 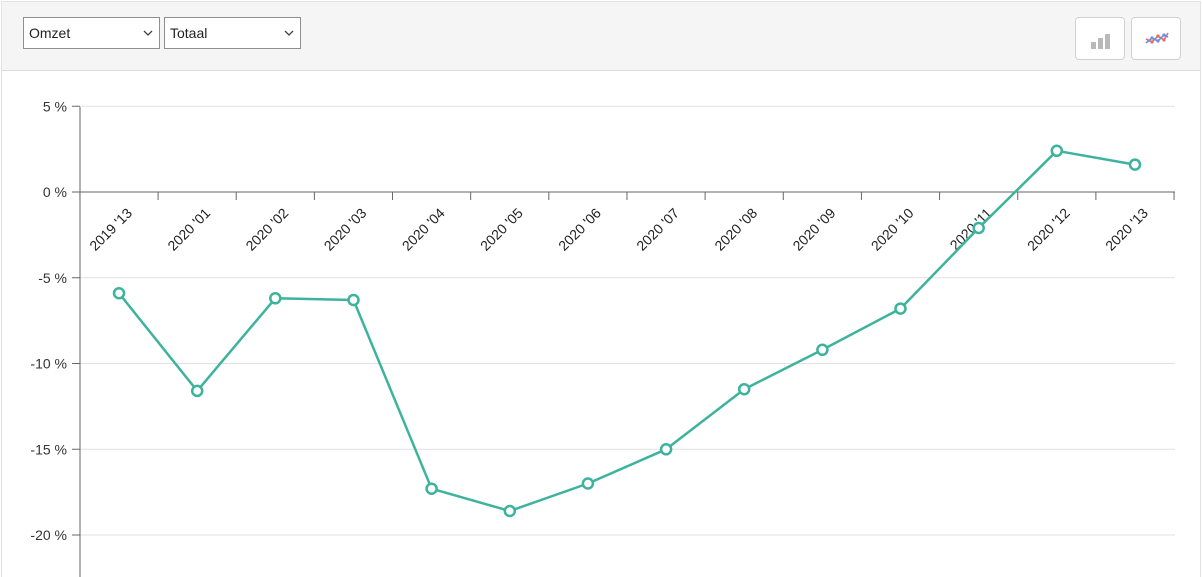 I want to click on x-tick-label: 2020 '11, so click(x=971, y=229).